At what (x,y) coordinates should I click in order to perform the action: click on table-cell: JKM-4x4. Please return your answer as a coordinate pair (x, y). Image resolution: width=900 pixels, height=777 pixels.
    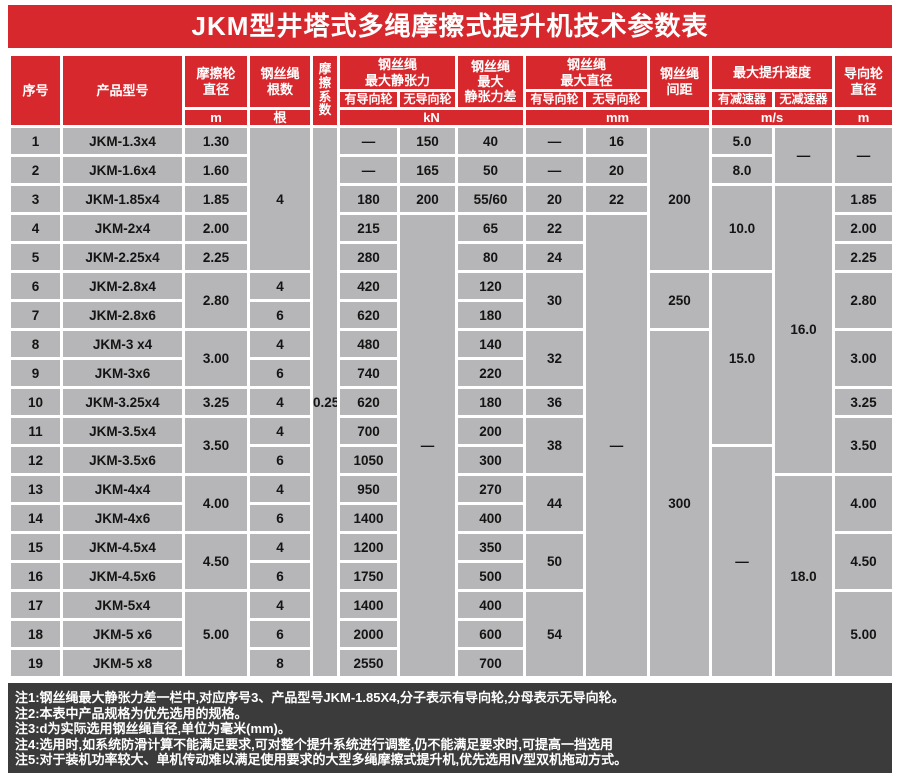
    Looking at the image, I should click on (122, 489).